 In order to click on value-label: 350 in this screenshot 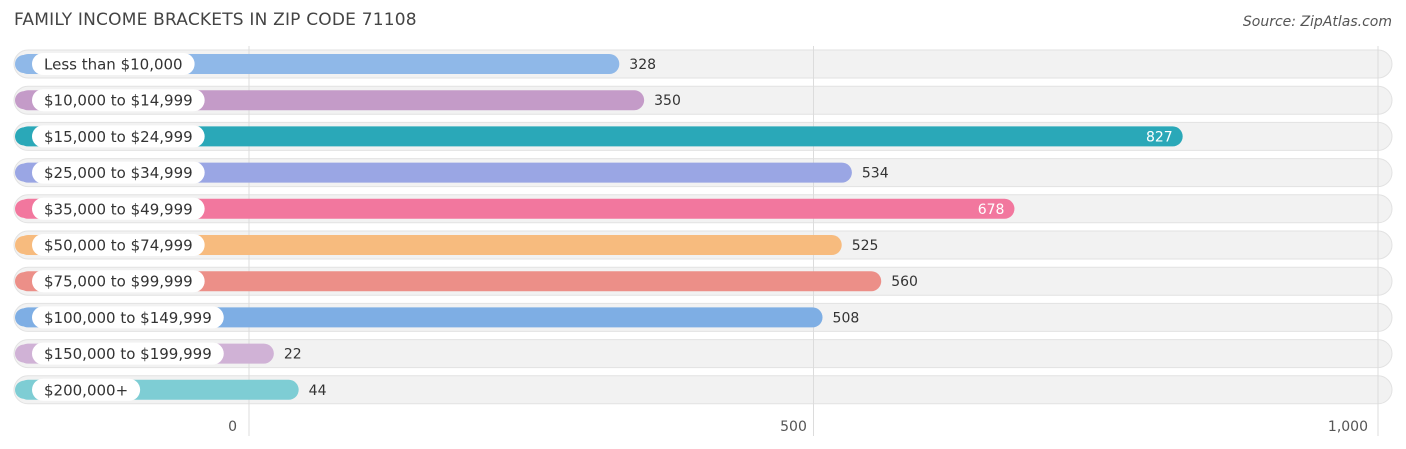, I will do `click(667, 101)`.